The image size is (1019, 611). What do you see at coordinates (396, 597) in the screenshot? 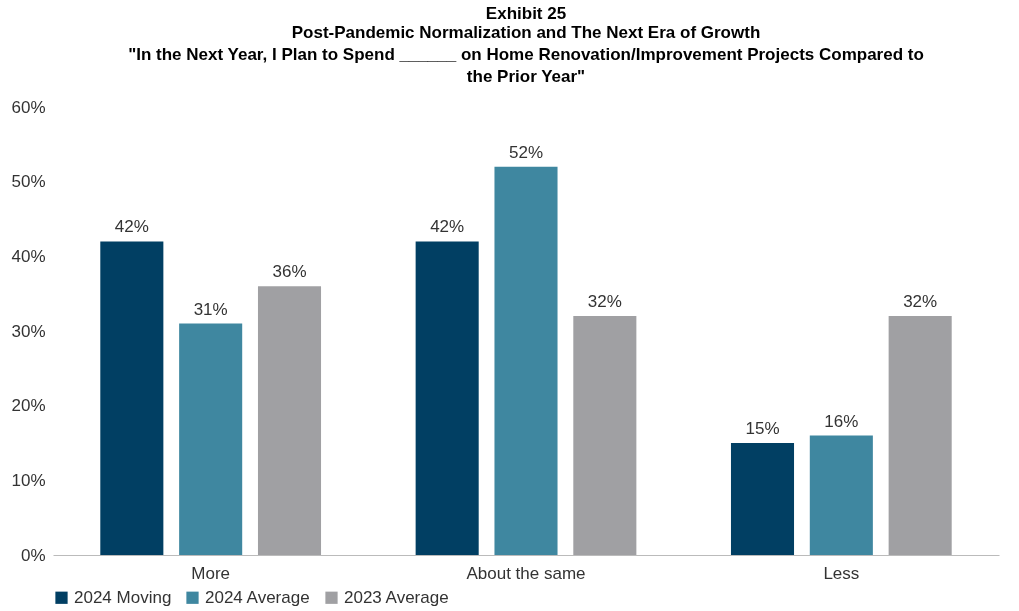
I see `legend-label: 2023 Average` at bounding box center [396, 597].